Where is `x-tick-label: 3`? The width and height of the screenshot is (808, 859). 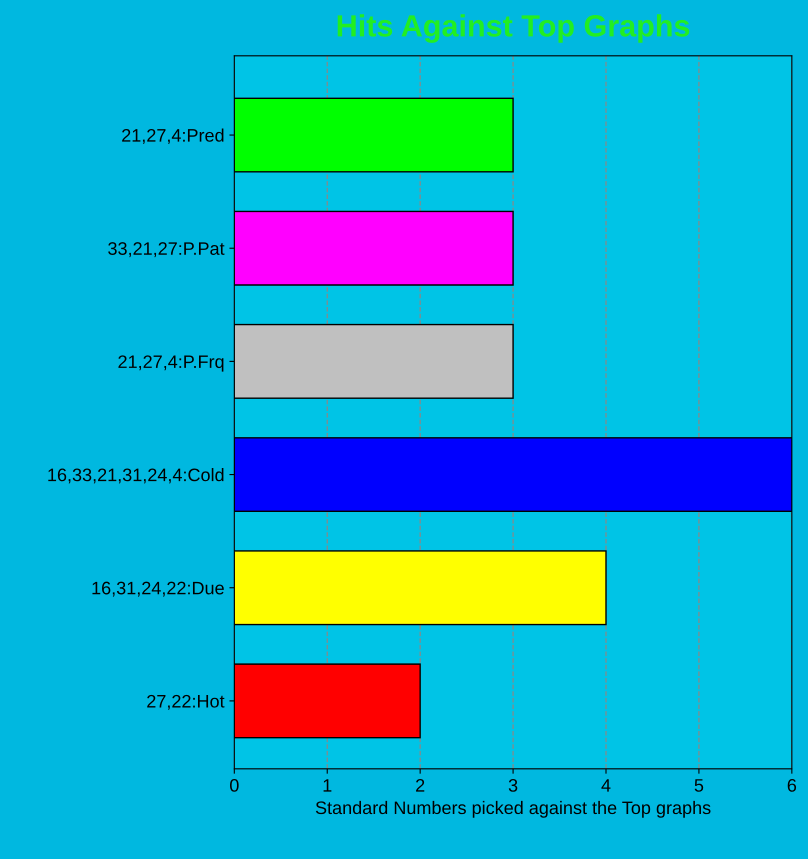
x-tick-label: 3 is located at coordinates (513, 785).